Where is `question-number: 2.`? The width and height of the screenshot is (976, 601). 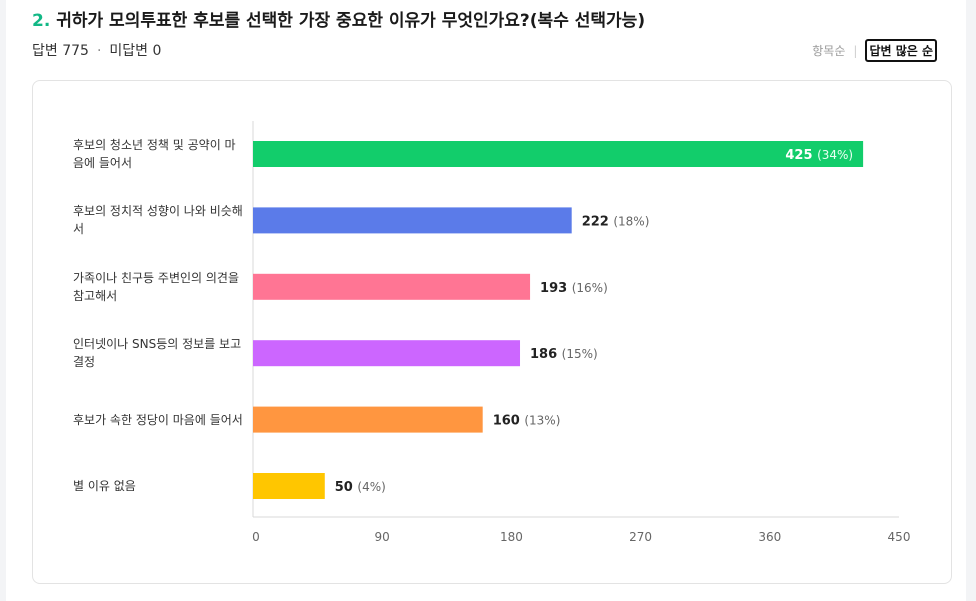
question-number: 2. is located at coordinates (41, 21).